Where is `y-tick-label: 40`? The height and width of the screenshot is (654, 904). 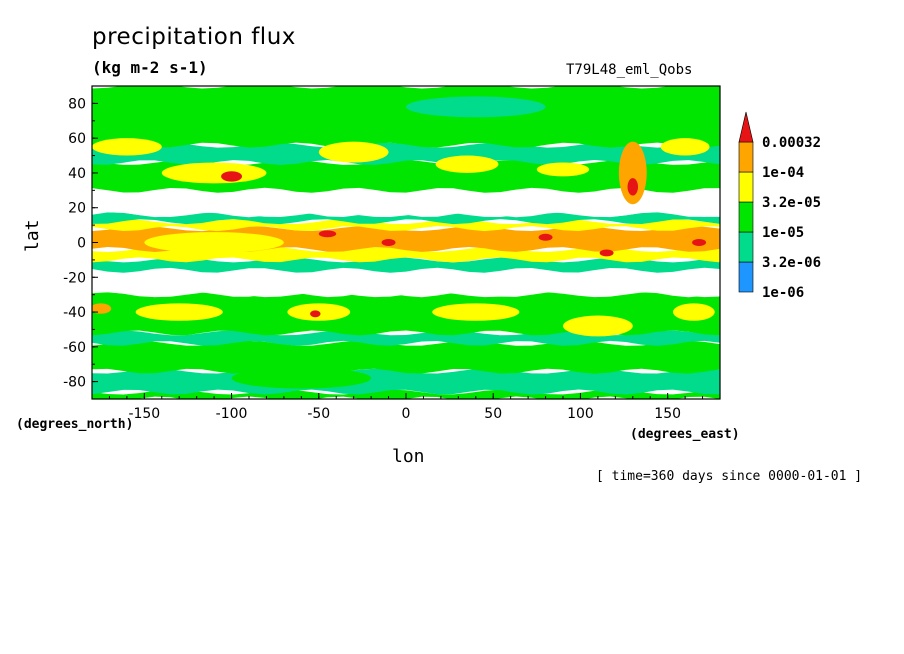 y-tick-label: 40 is located at coordinates (77, 174).